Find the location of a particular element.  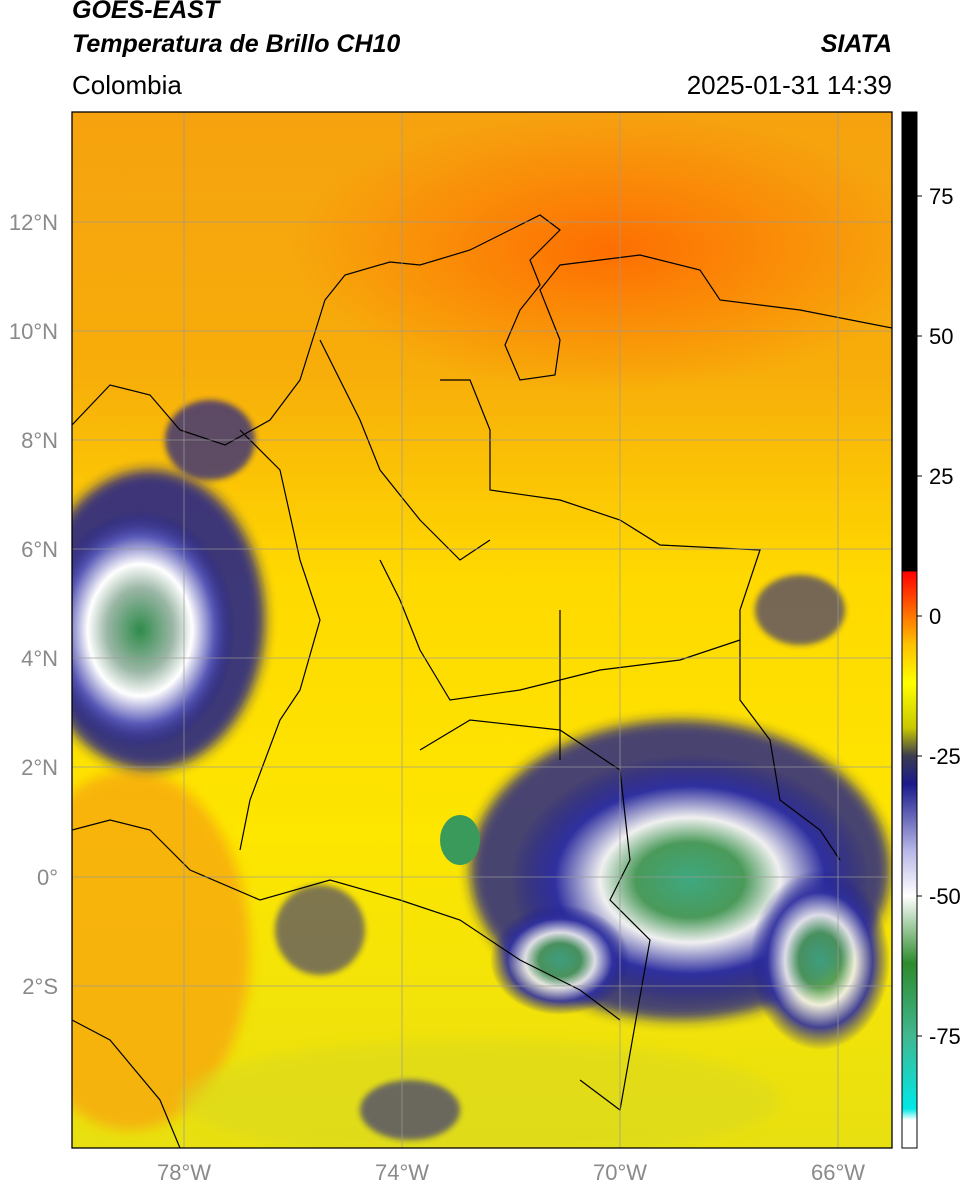

lat-label-4n: 4°N is located at coordinates (39, 658).